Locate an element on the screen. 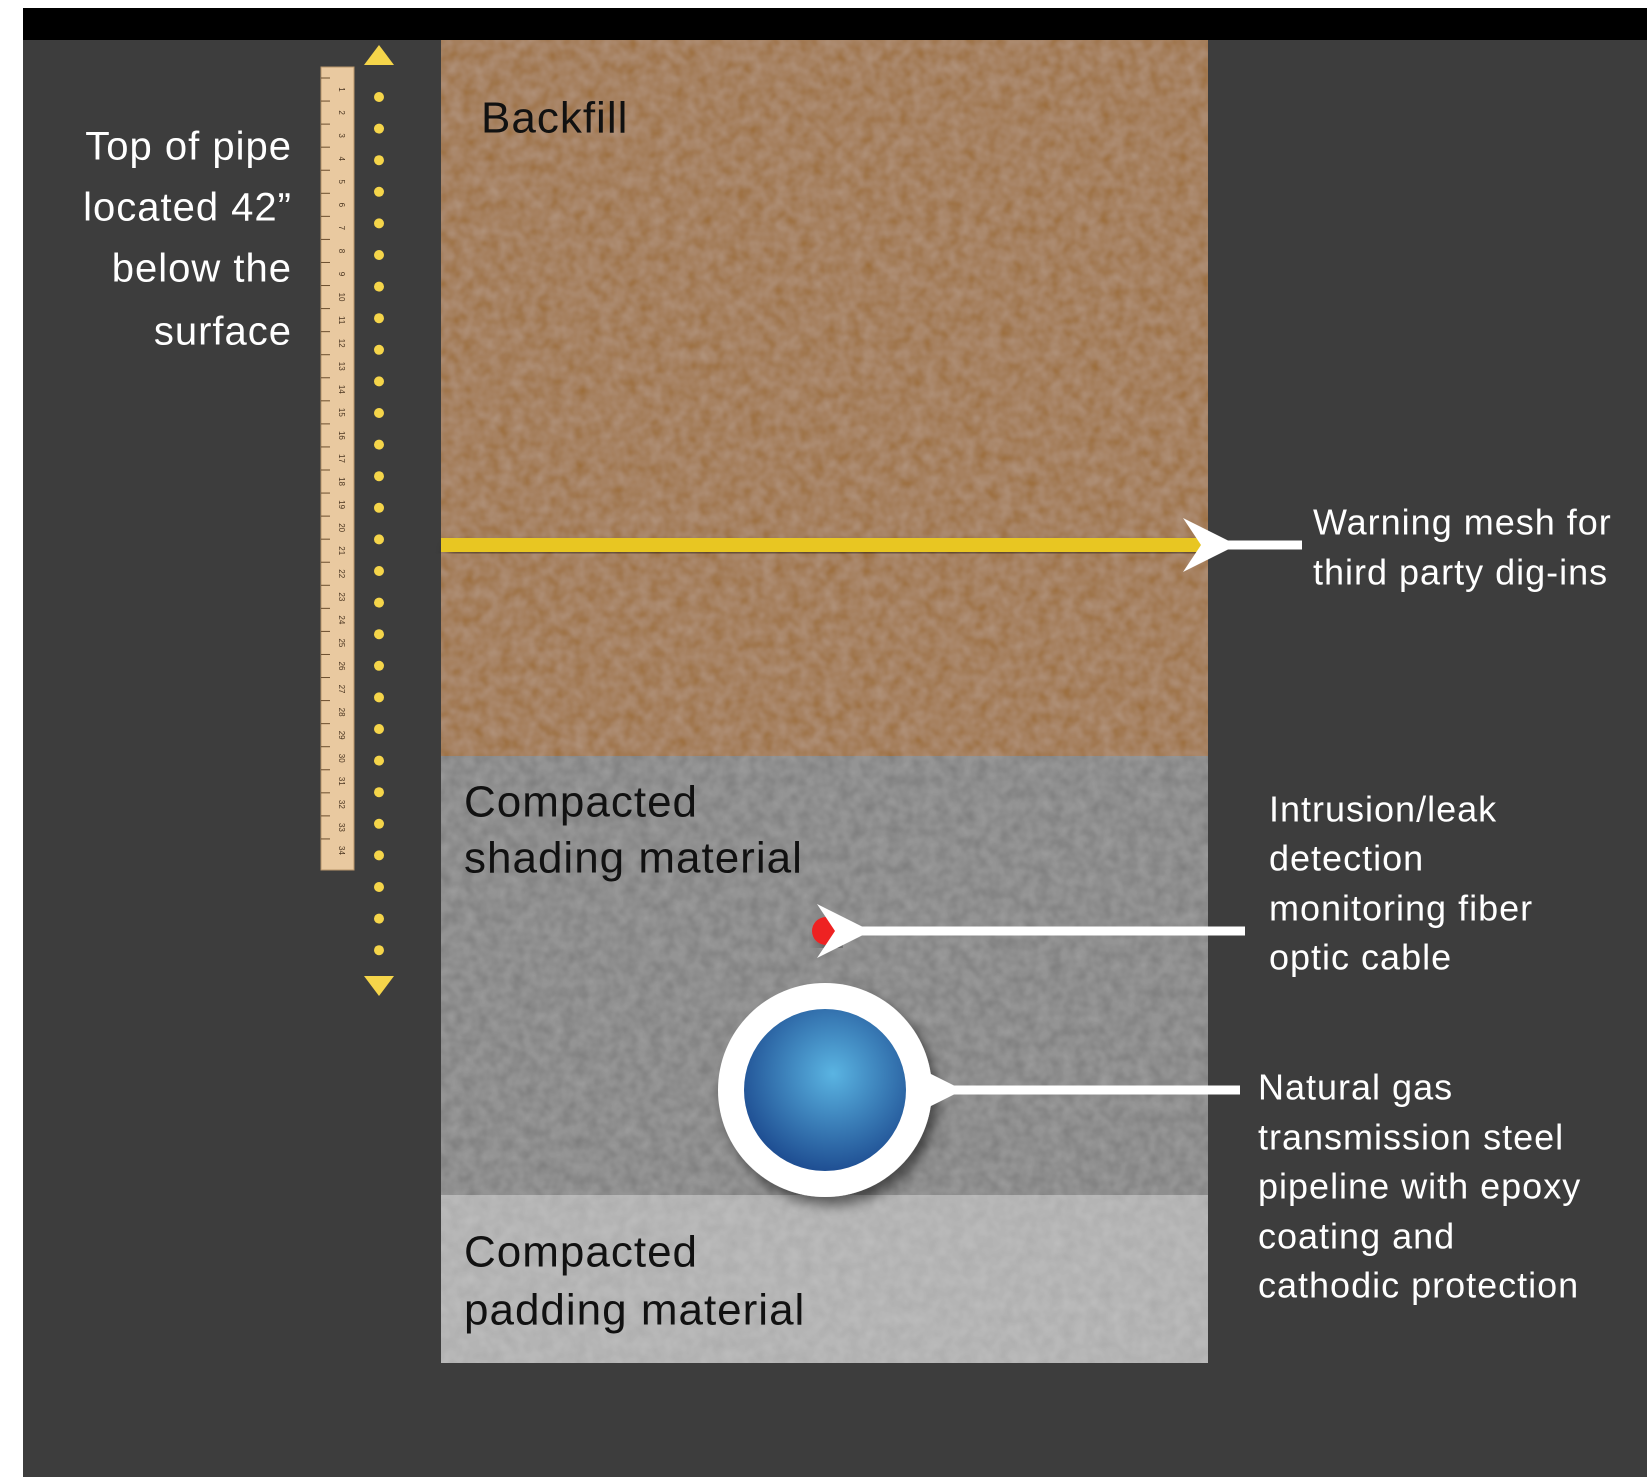 The width and height of the screenshot is (1647, 1477). ruler-number: 24 is located at coordinates (341, 619).